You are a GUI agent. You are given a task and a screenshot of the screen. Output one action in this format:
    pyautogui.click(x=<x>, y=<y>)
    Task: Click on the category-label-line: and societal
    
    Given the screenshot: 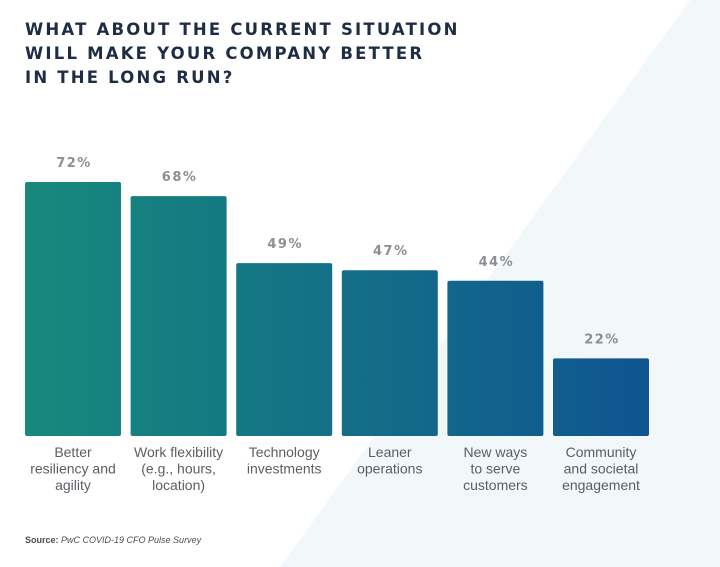 What is the action you would take?
    pyautogui.click(x=601, y=469)
    